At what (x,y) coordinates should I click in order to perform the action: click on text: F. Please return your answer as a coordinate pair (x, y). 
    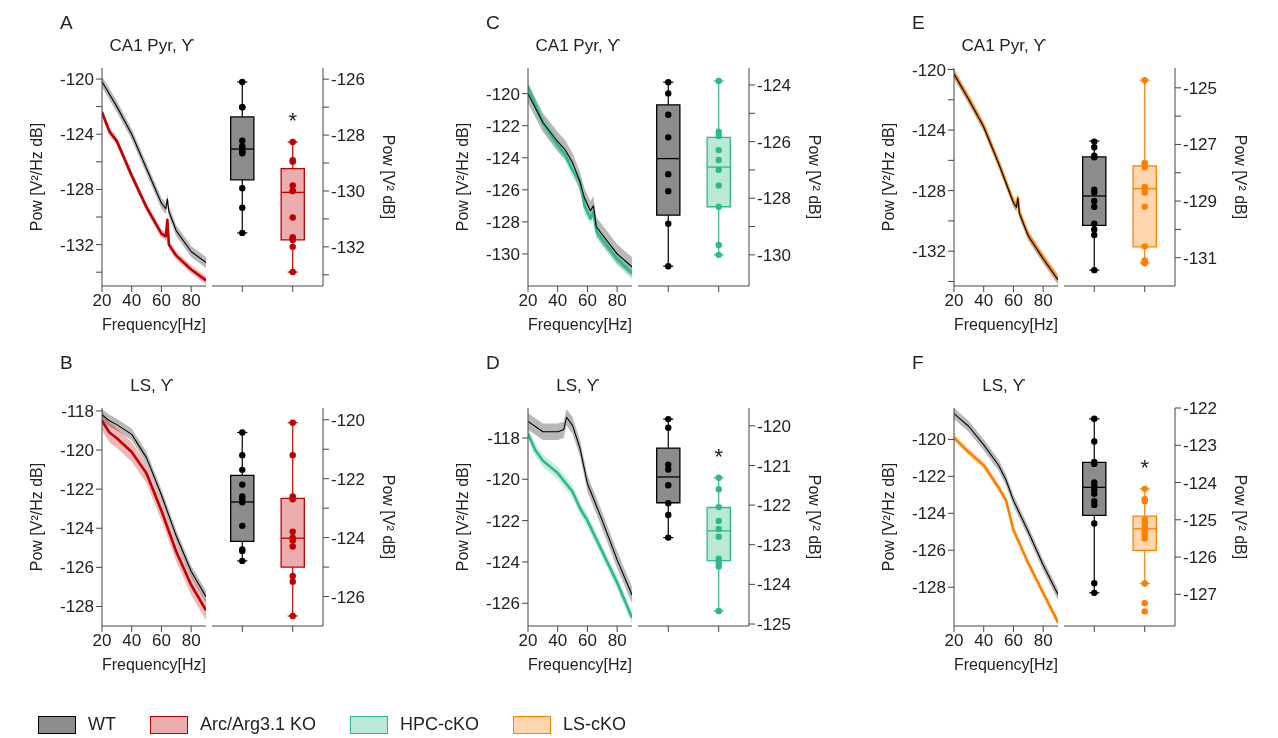
    Looking at the image, I should click on (918, 363).